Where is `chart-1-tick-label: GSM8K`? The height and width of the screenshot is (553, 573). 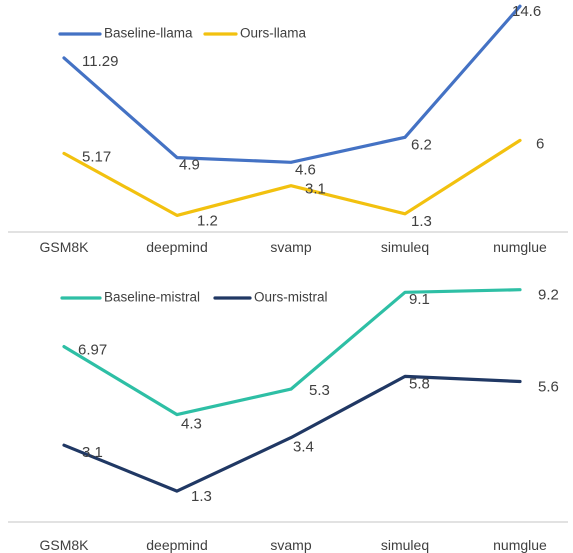
chart-1-tick-label: GSM8K is located at coordinates (64, 247).